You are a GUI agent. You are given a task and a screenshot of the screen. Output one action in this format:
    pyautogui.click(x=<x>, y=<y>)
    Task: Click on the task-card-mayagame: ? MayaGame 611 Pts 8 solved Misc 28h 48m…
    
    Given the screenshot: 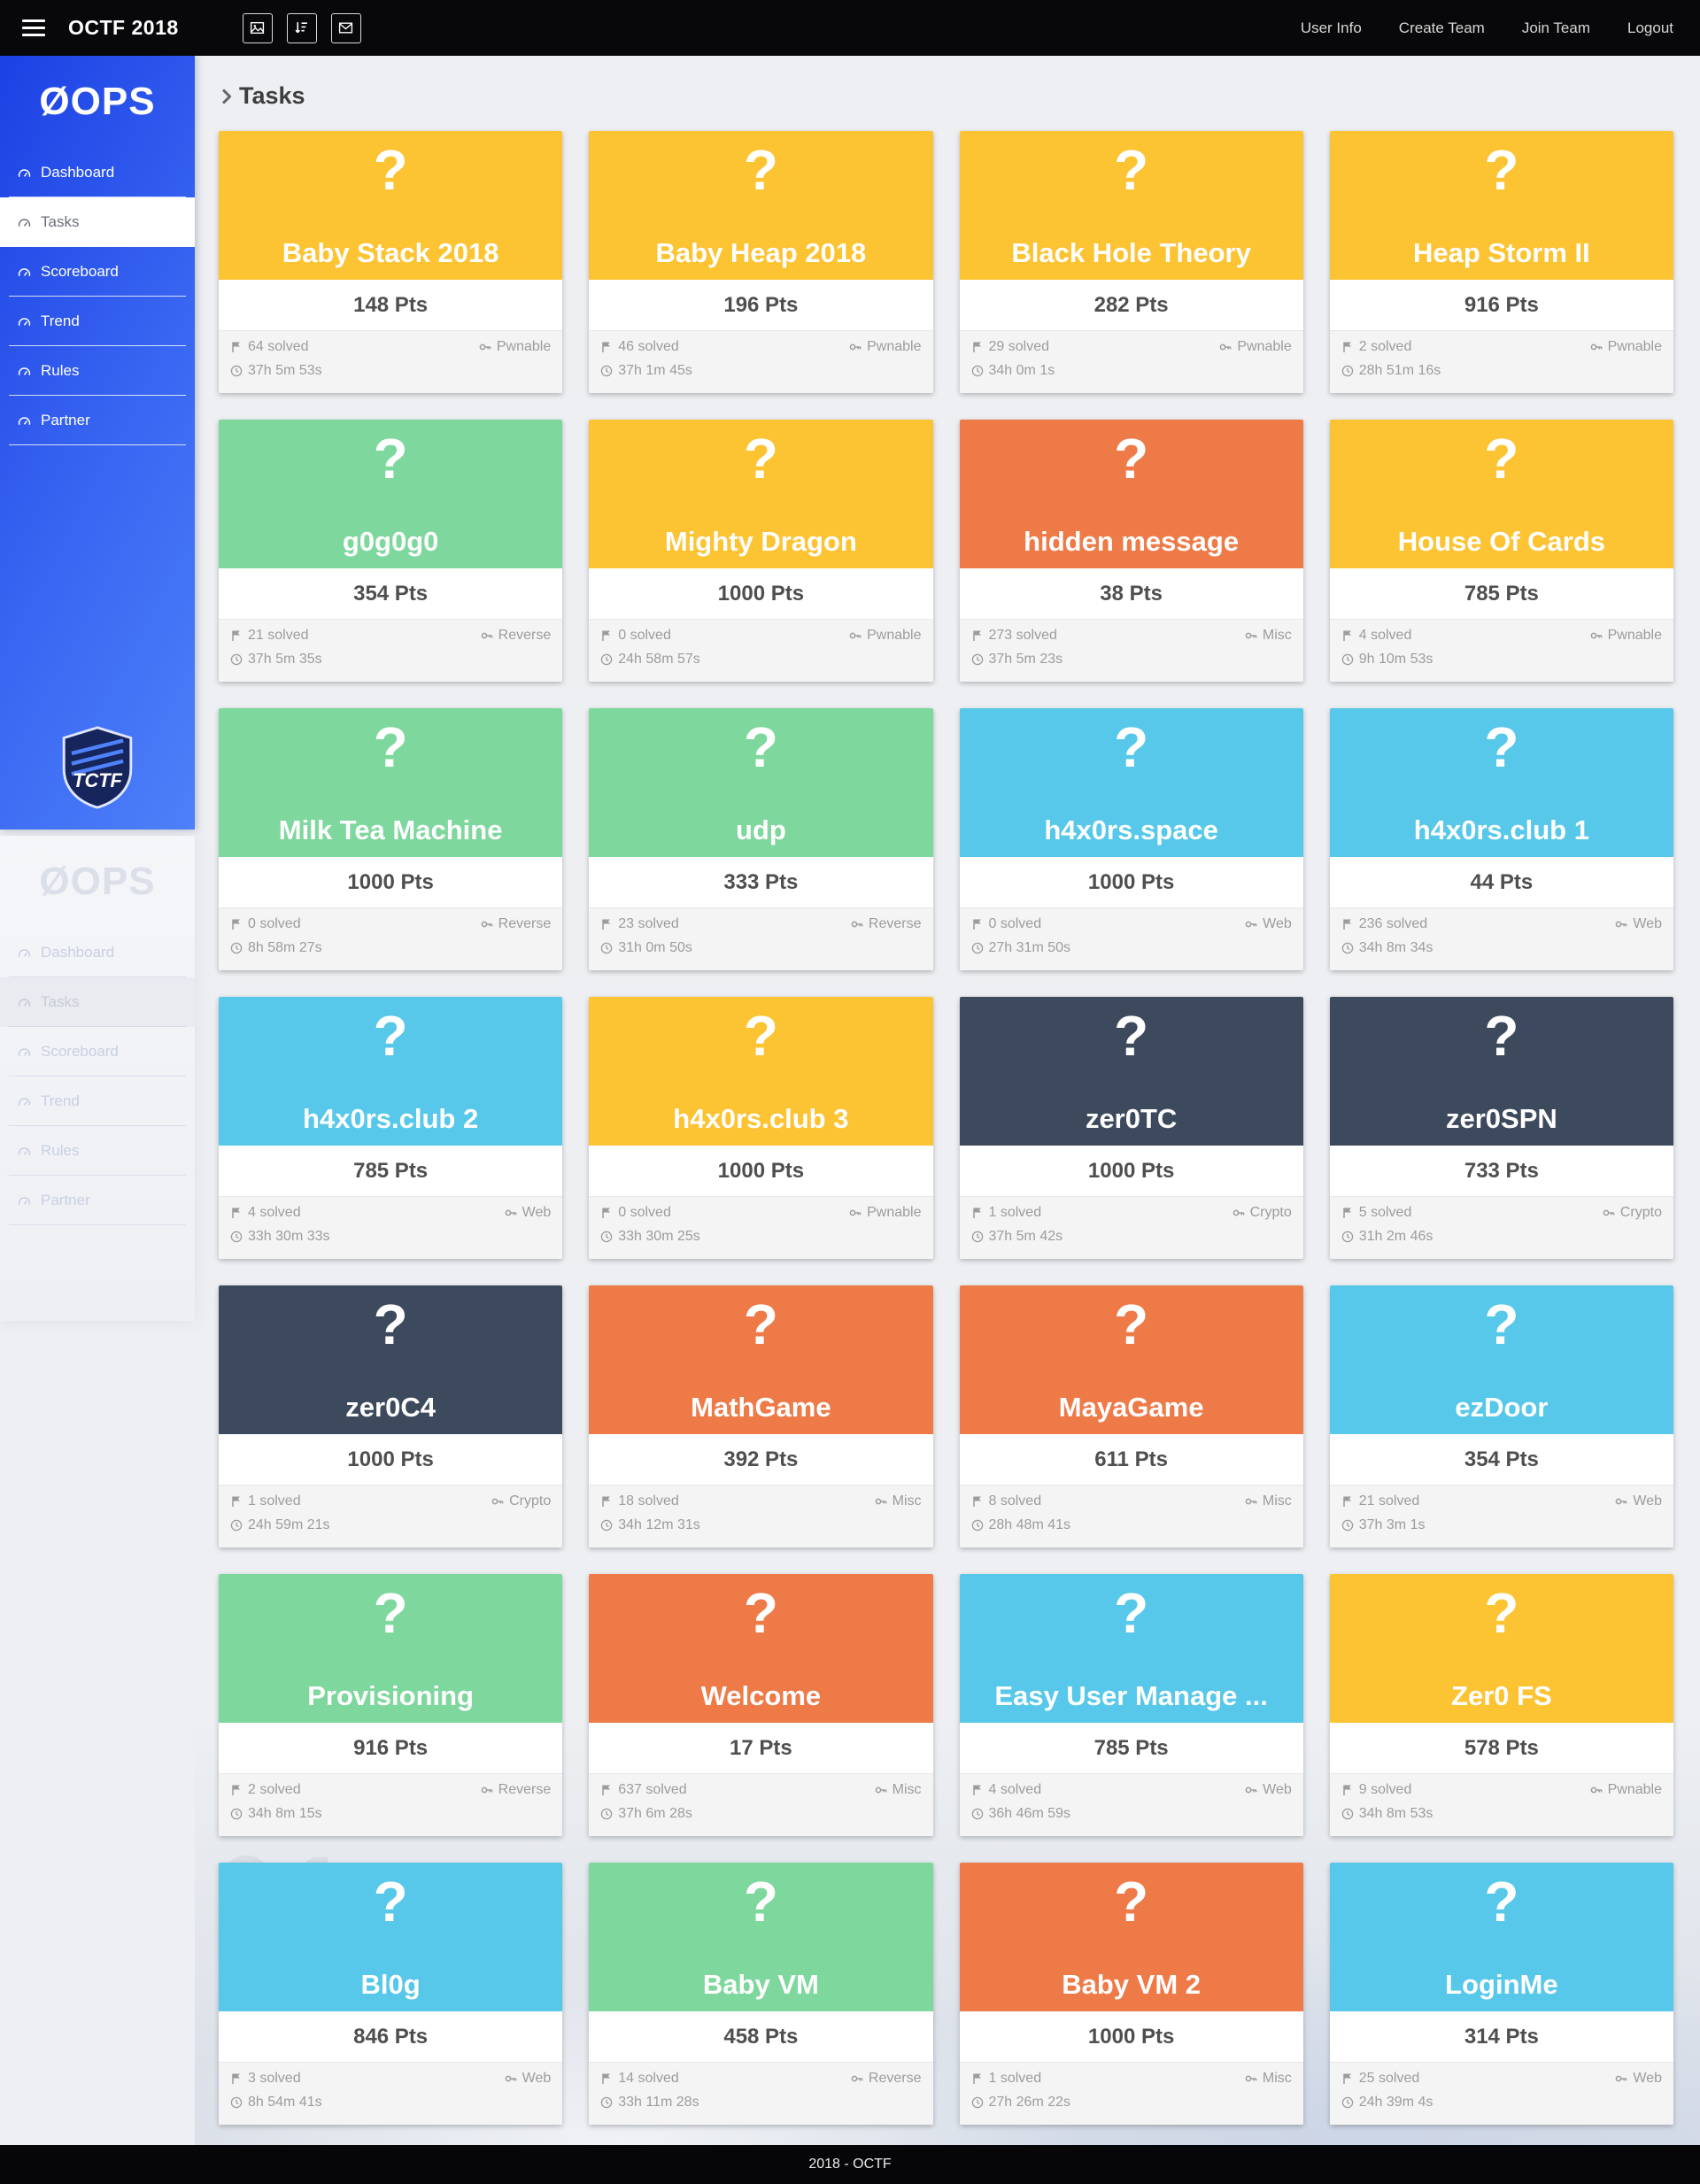 What is the action you would take?
    pyautogui.click(x=1131, y=1416)
    